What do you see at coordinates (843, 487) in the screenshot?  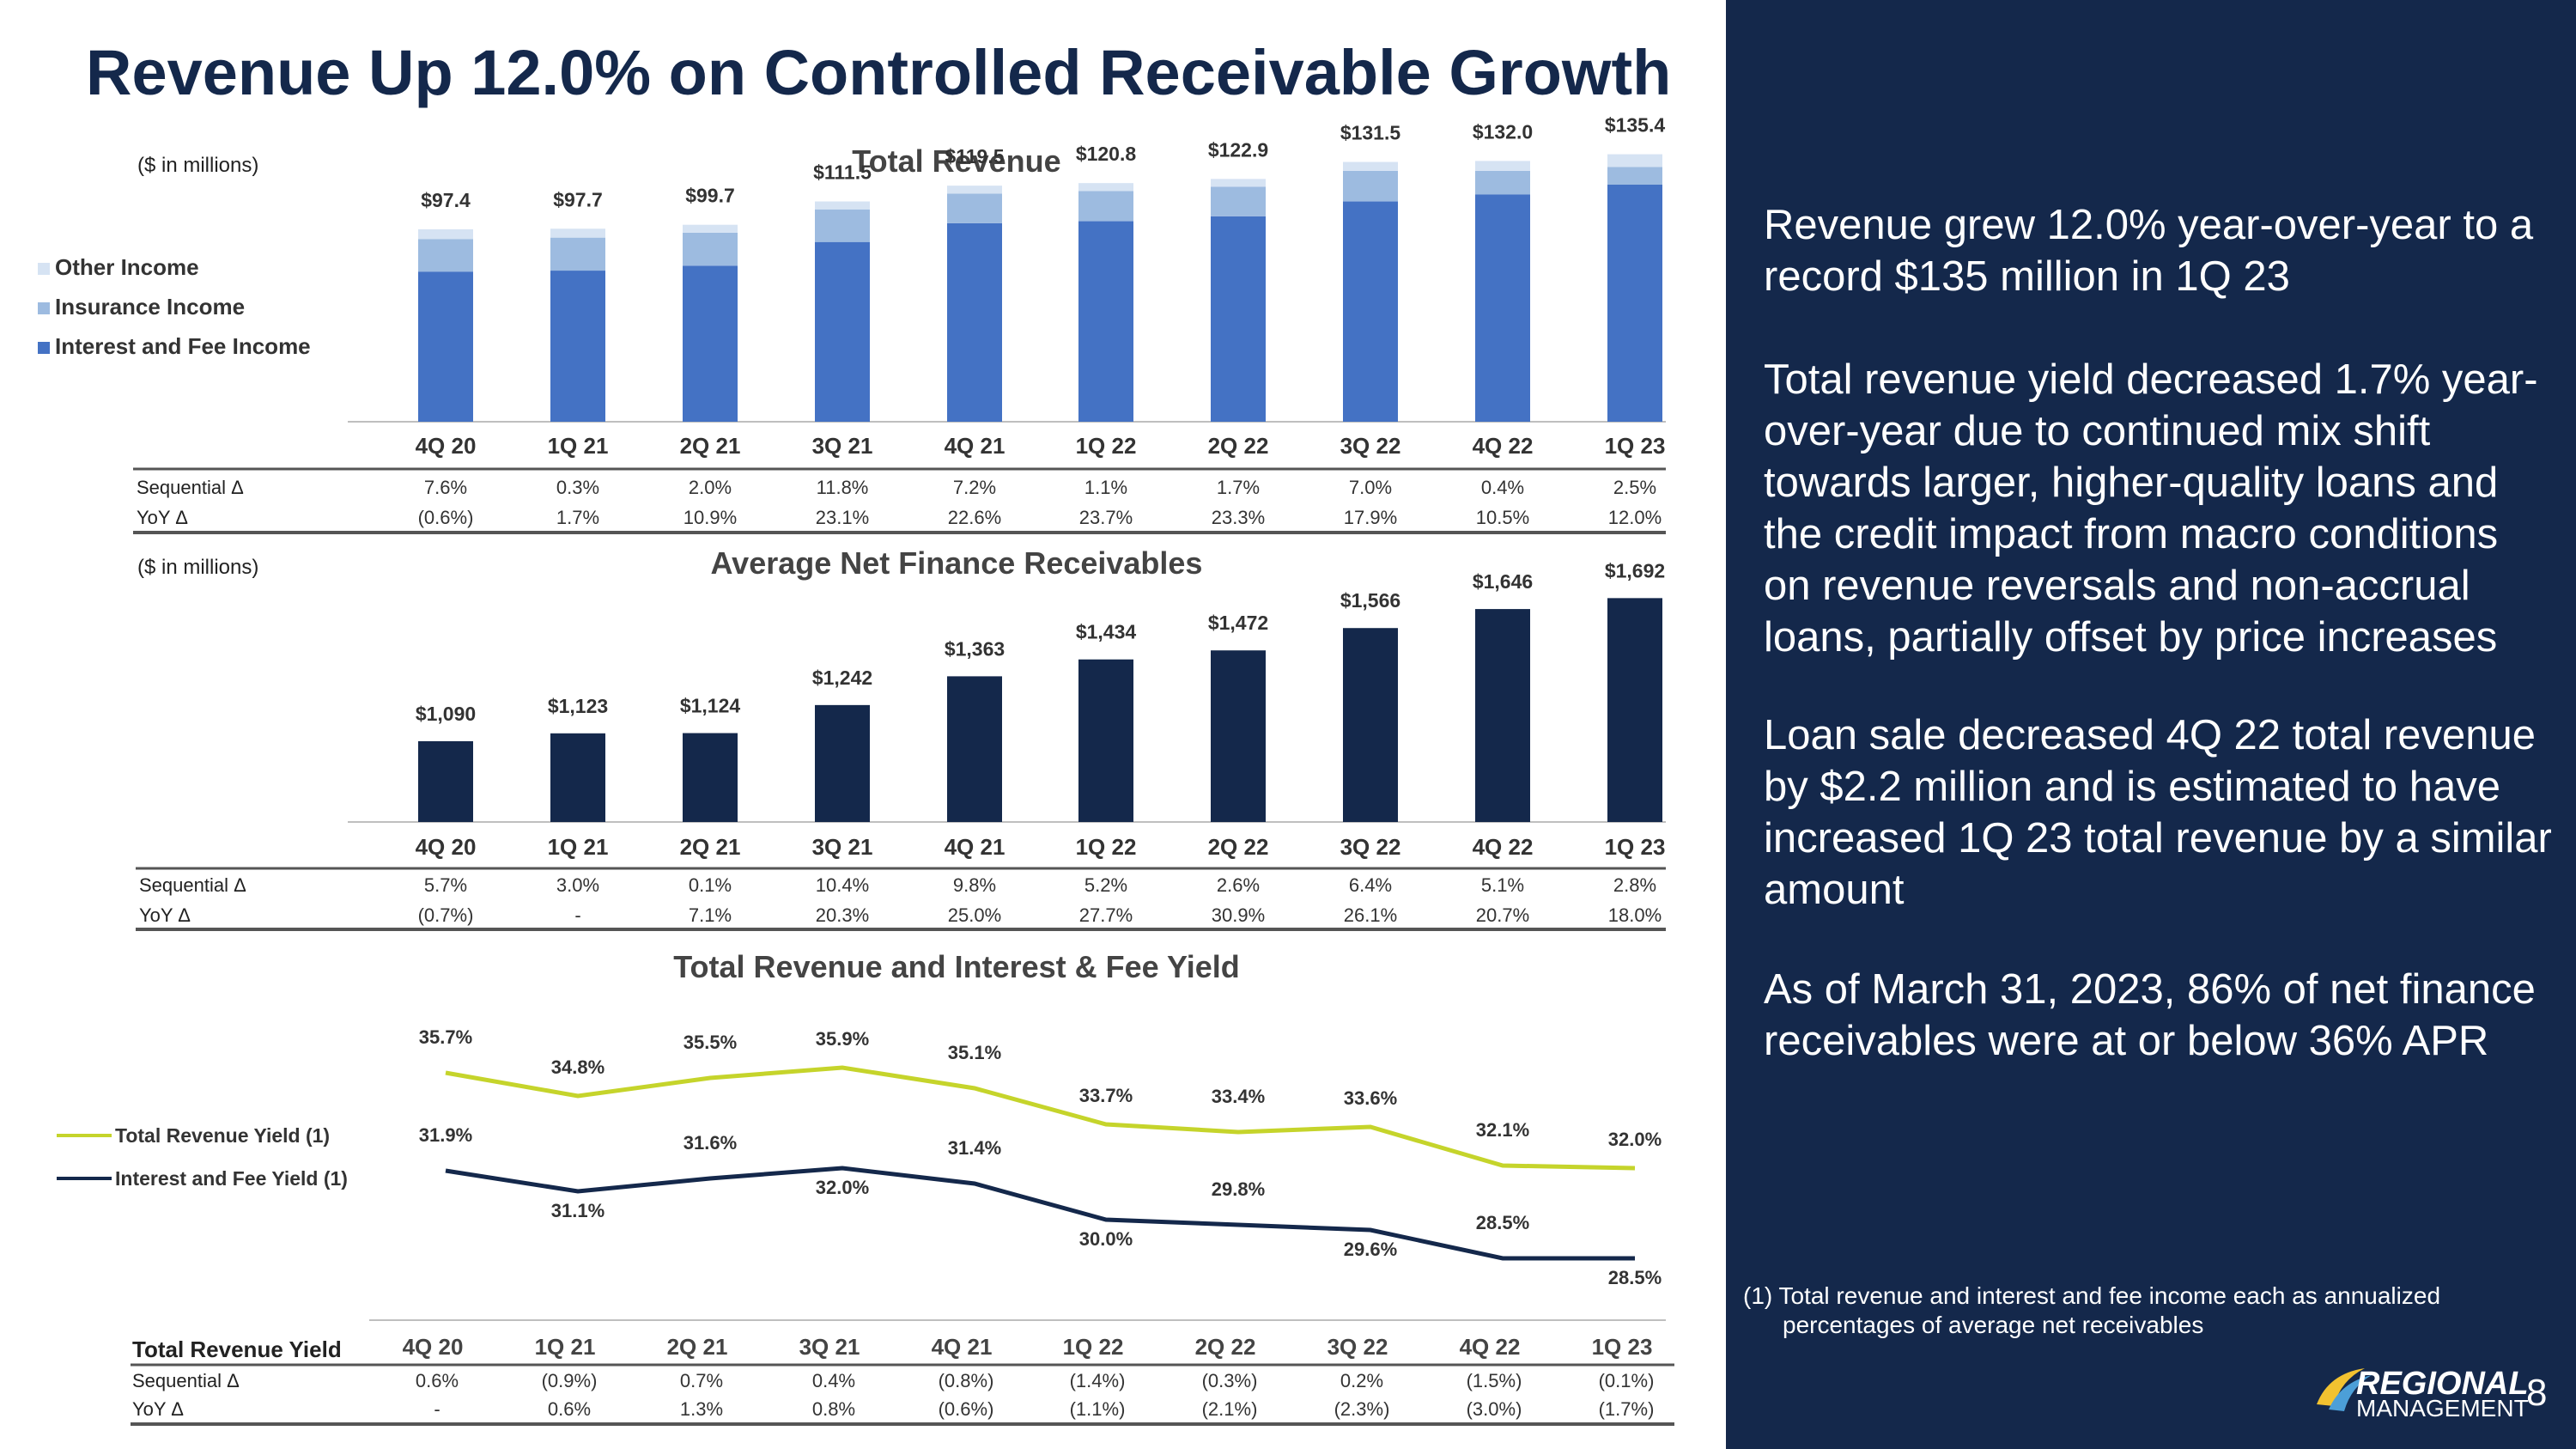 I see `table-cell: 11.8%` at bounding box center [843, 487].